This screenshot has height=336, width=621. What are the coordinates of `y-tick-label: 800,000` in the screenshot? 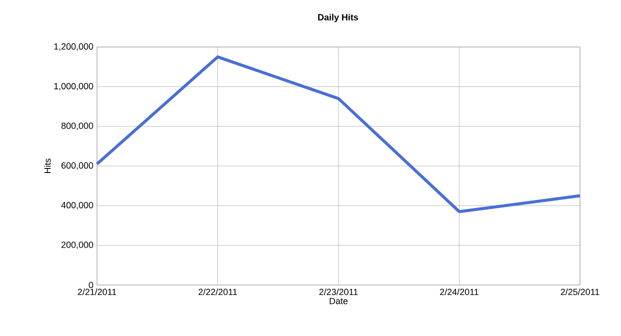 It's located at (77, 126).